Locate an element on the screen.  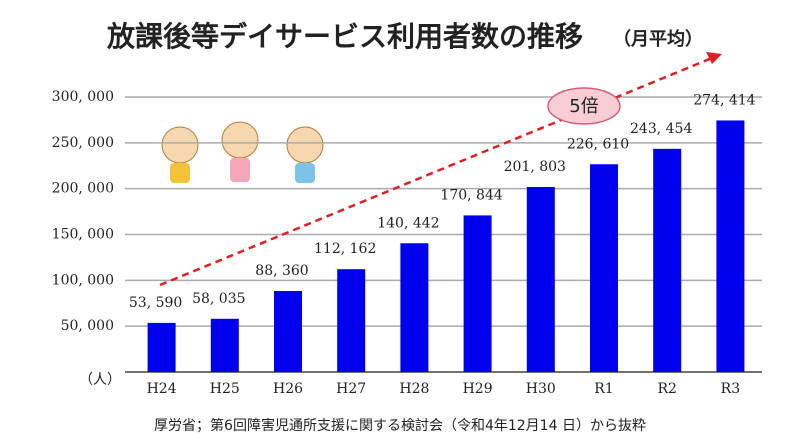
x-tick-label: R1 is located at coordinates (603, 389).